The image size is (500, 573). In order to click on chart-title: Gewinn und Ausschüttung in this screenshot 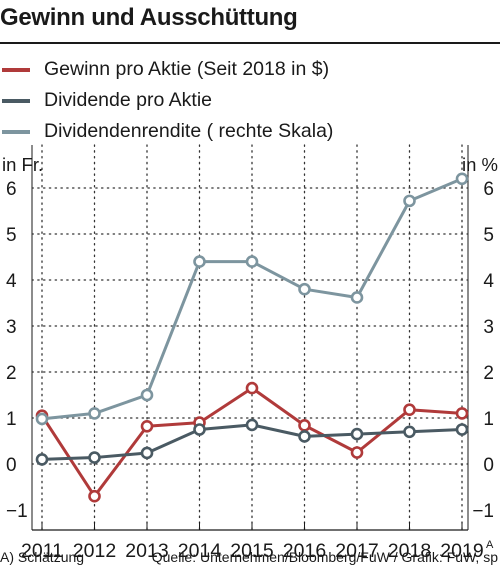, I will do `click(149, 17)`.